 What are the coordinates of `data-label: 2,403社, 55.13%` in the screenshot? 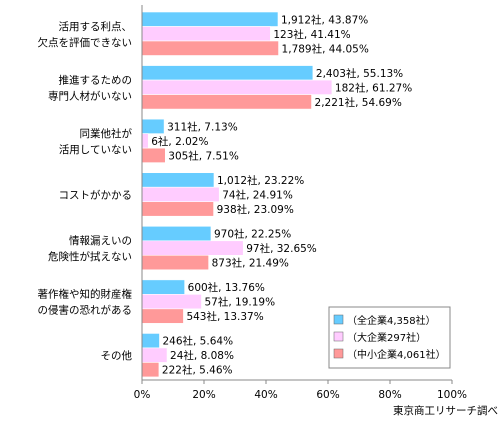 It's located at (359, 73).